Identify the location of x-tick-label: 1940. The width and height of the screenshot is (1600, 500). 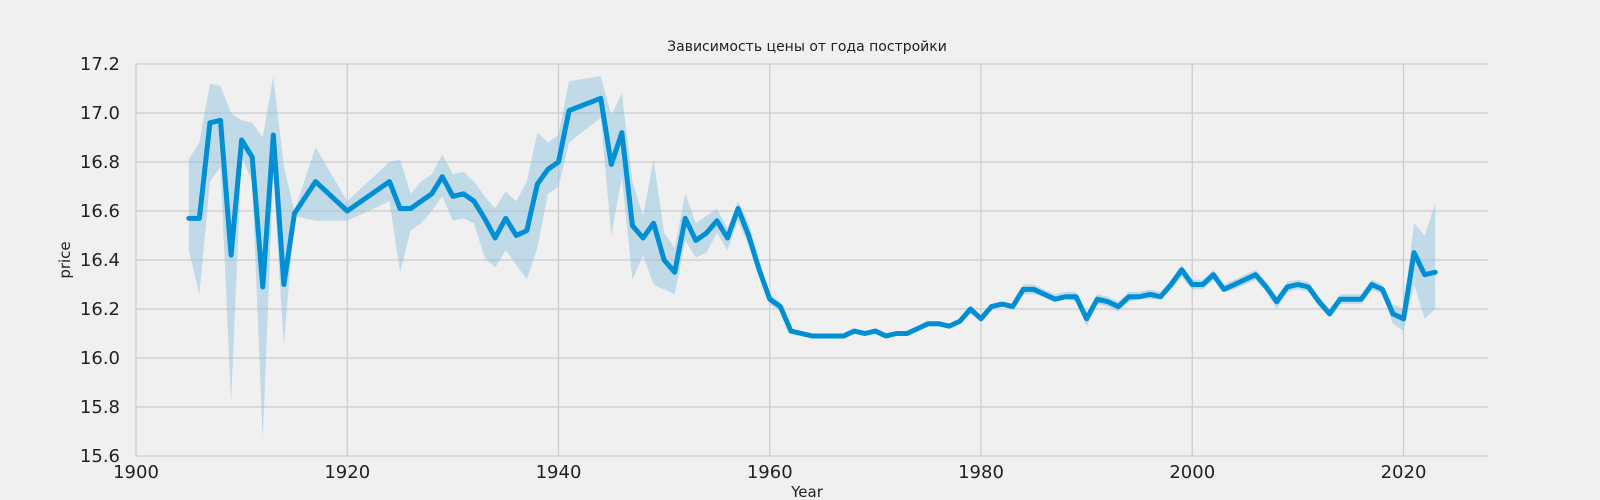
(559, 472).